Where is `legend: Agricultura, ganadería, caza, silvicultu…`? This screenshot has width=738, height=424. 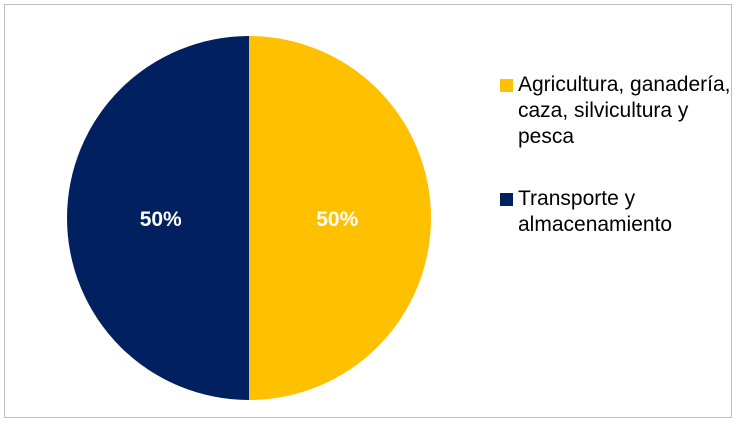
legend: Agricultura, ganadería, caza, silvicultu… is located at coordinates (615, 155).